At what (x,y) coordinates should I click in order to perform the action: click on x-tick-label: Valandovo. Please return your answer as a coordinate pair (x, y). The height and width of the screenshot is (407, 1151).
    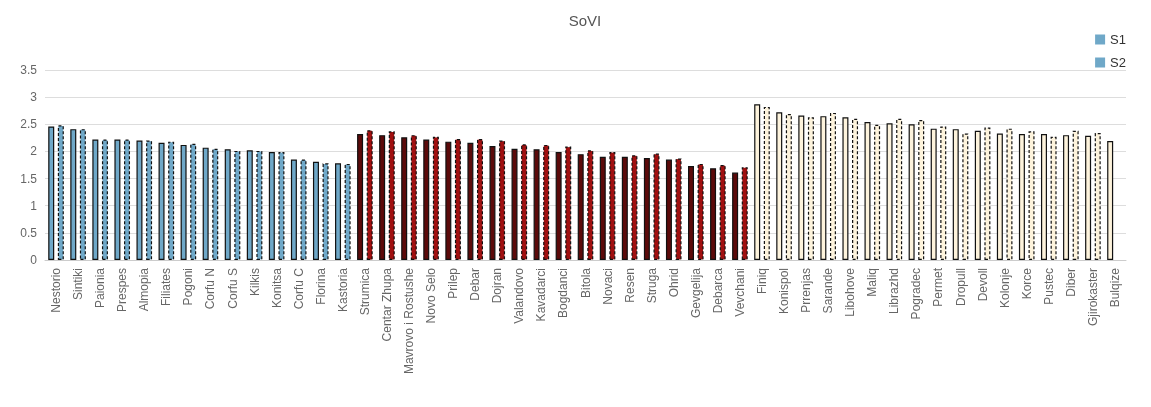
    Looking at the image, I should click on (519, 295).